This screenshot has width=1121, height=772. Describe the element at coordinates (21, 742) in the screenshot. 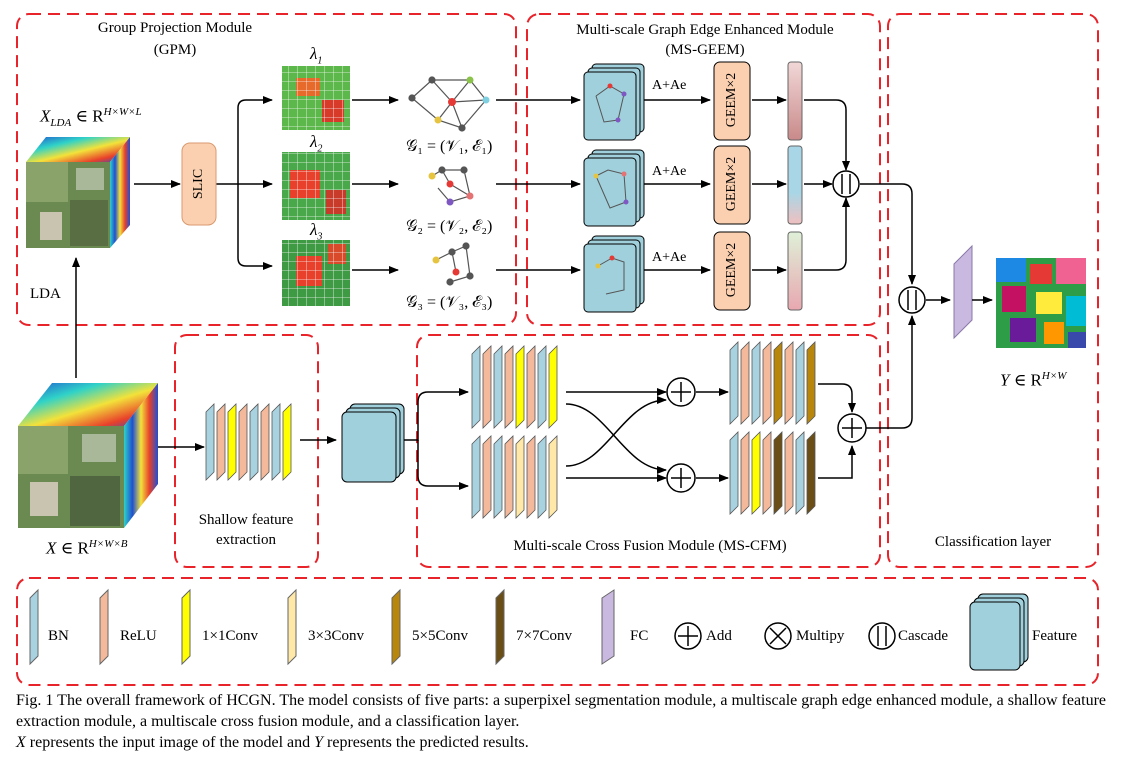

I see `caption-x: X` at that location.